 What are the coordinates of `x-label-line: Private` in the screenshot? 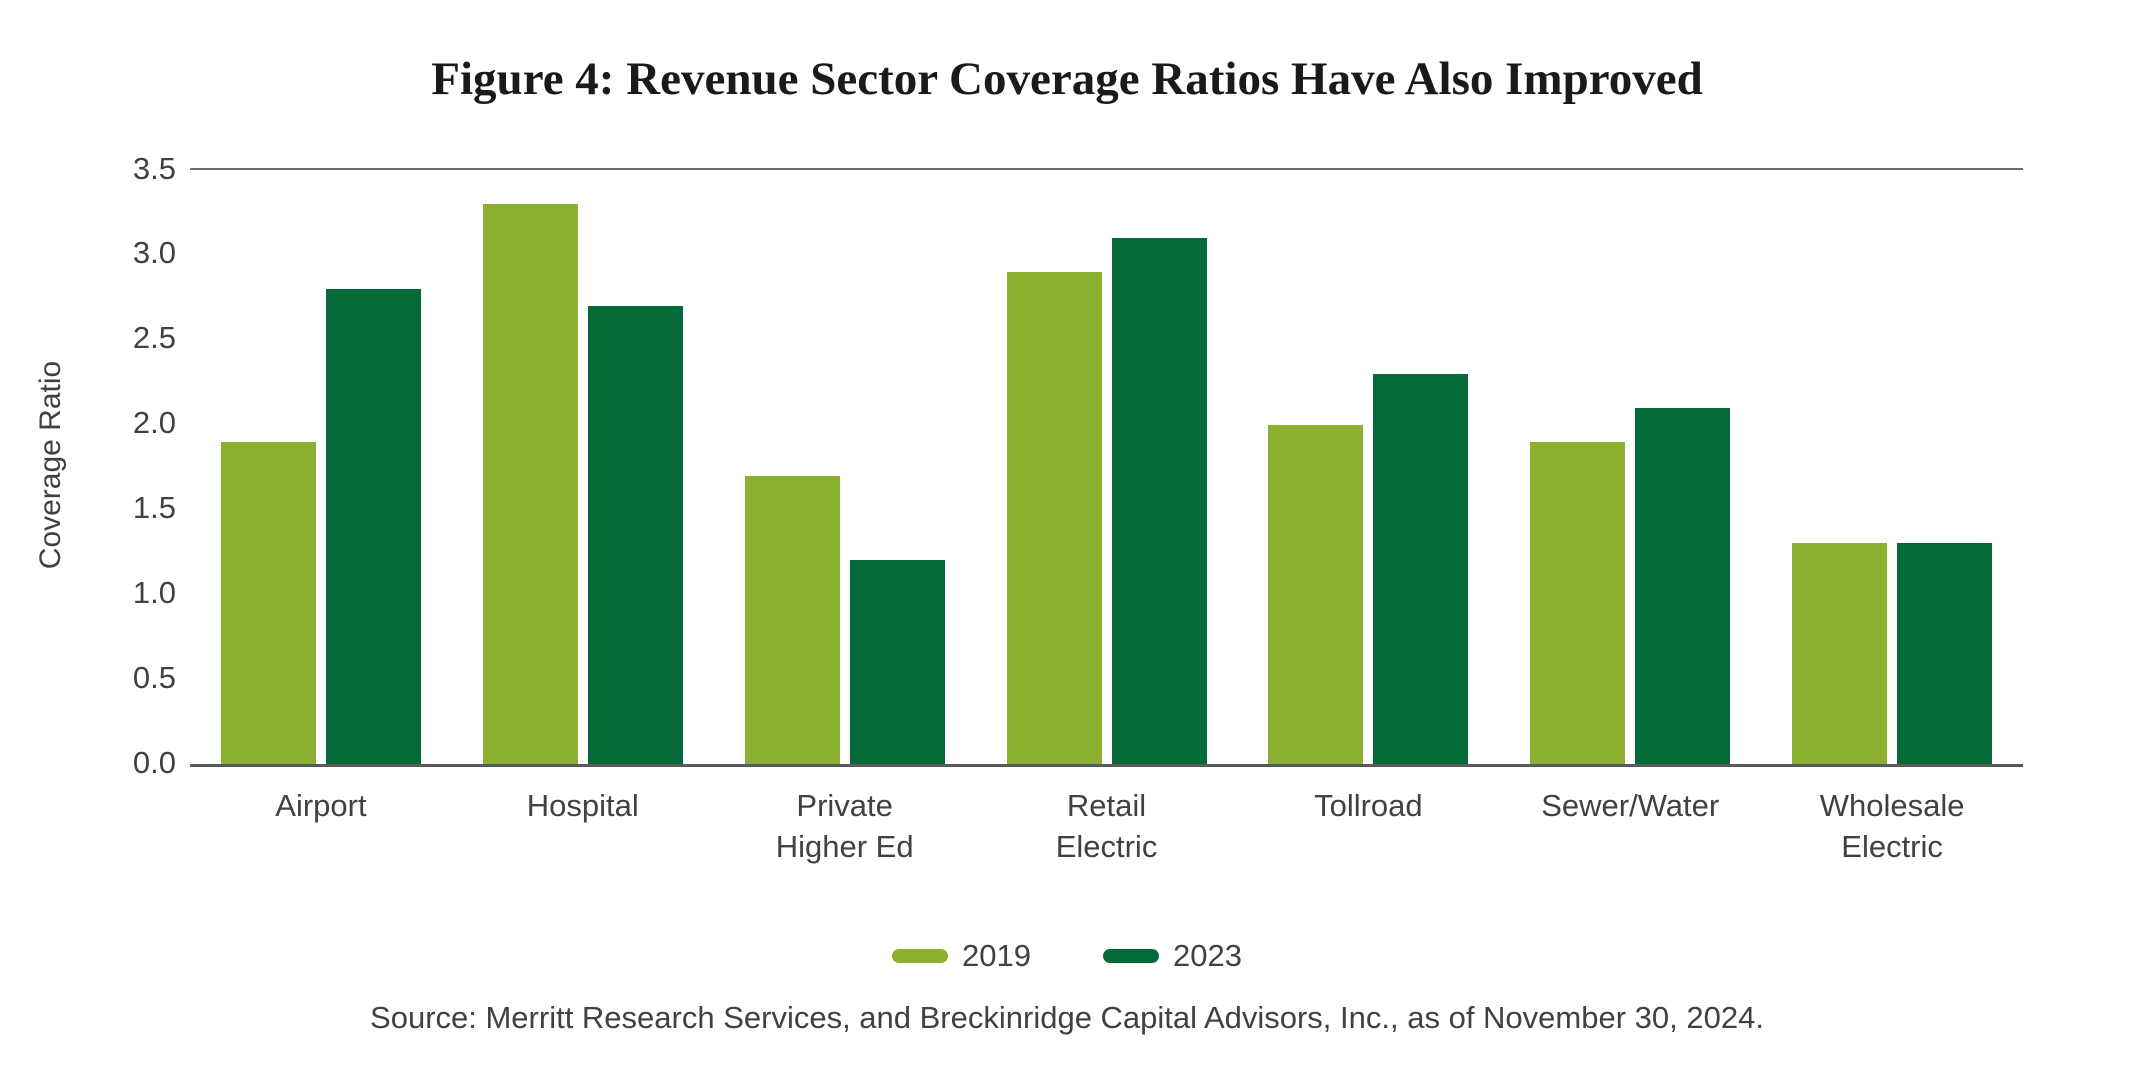 It's located at (844, 805).